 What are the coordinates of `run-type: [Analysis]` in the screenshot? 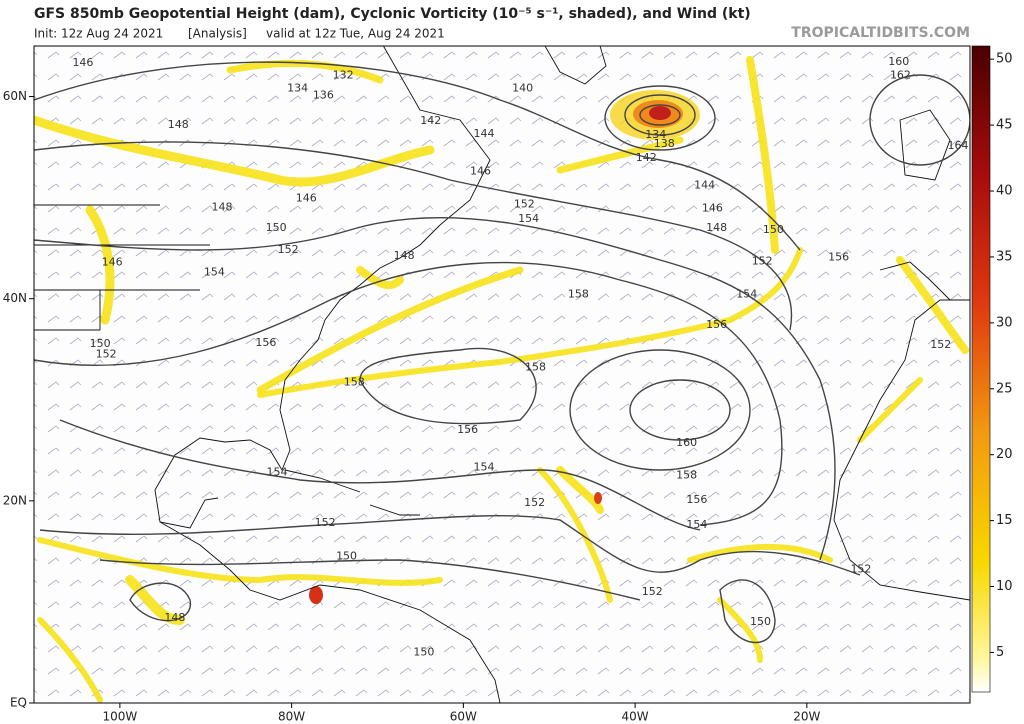 It's located at (217, 34).